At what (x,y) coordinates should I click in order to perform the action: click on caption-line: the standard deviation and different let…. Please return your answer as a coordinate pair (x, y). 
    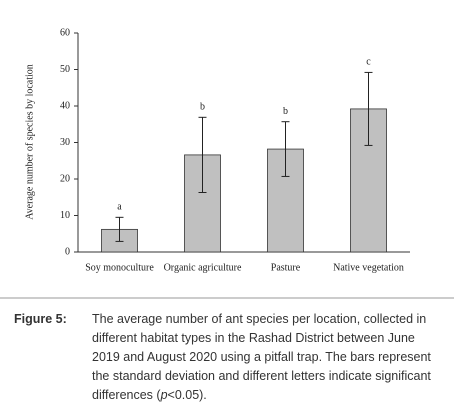
    Looking at the image, I should click on (261, 376).